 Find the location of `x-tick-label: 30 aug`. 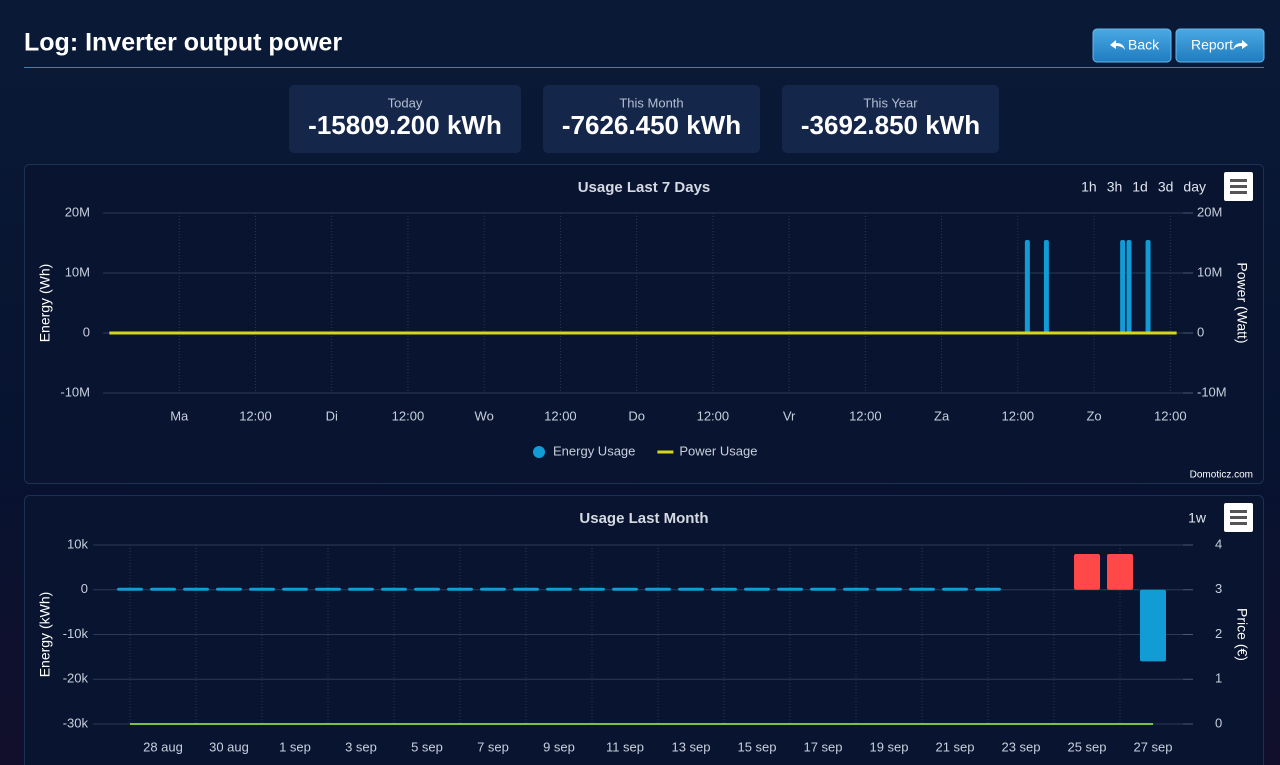

x-tick-label: 30 aug is located at coordinates (229, 746).